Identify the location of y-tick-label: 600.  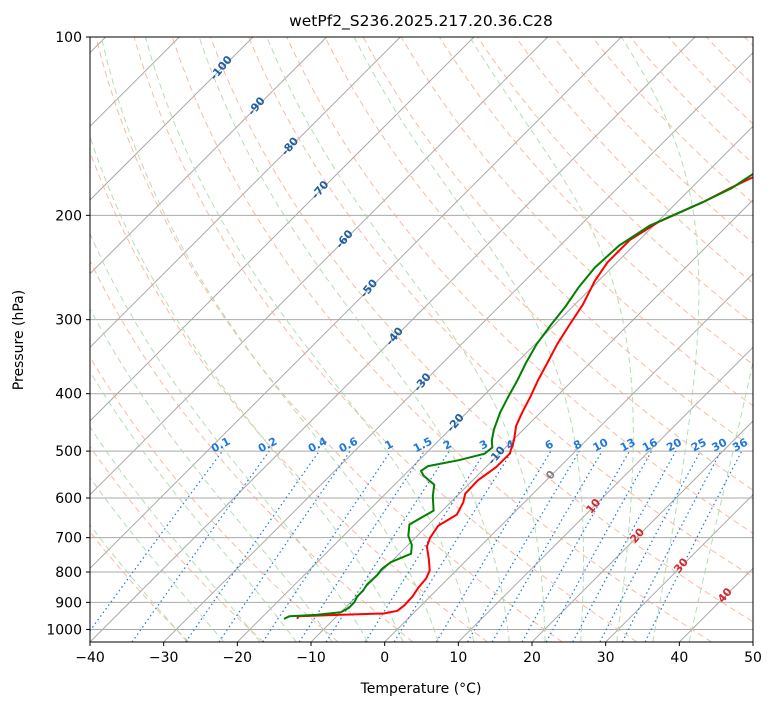
(68, 499).